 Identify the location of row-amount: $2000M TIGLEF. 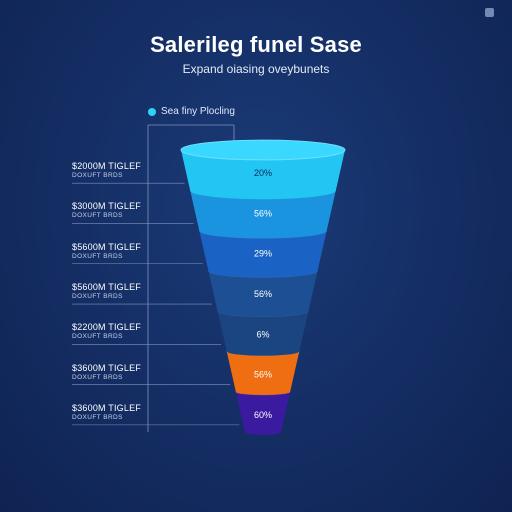
(106, 166).